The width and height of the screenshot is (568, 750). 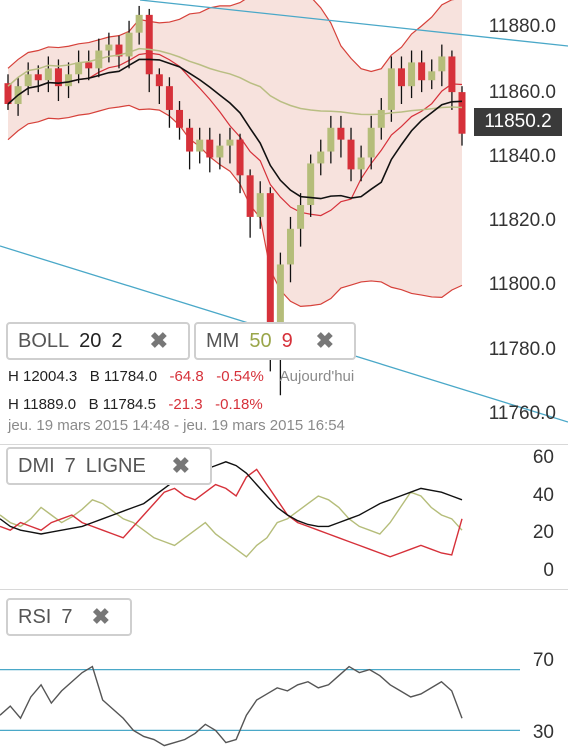 What do you see at coordinates (44, 340) in the screenshot?
I see `boll-label: BOLL` at bounding box center [44, 340].